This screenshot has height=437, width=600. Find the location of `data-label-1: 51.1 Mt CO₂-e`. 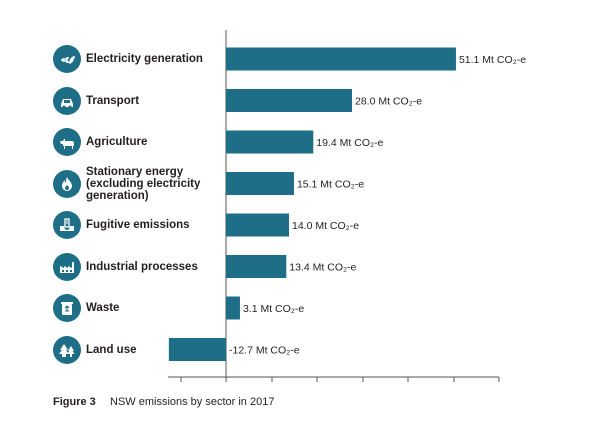

data-label-1: 51.1 Mt CO₂-e is located at coordinates (492, 60).